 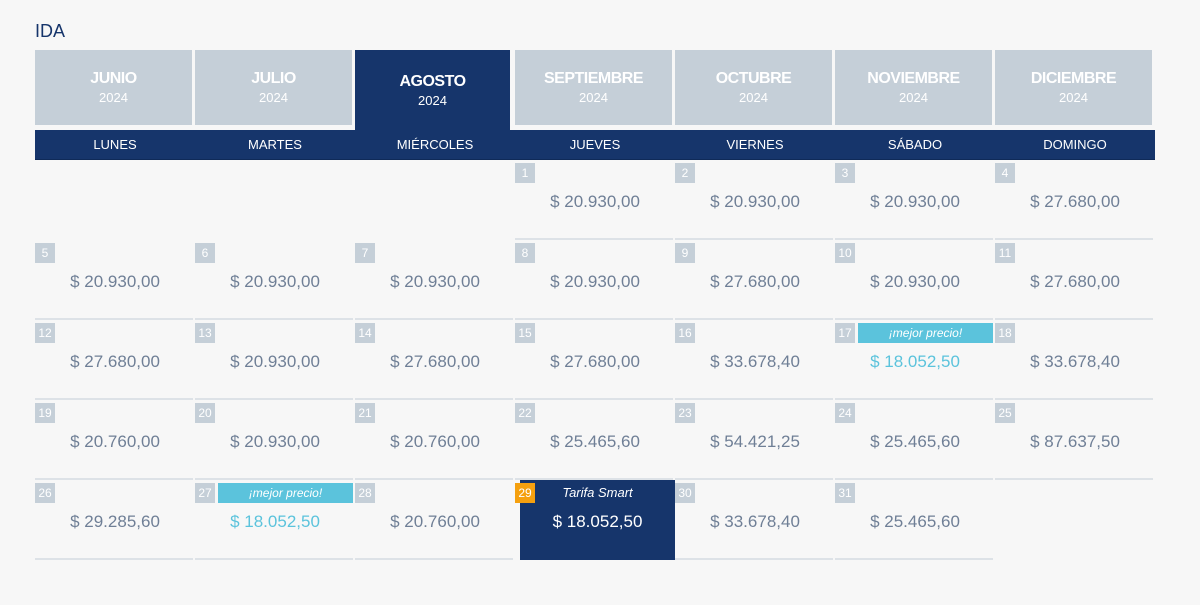 I want to click on day-cell: 18 $ 33.678,40, so click(x=1075, y=360).